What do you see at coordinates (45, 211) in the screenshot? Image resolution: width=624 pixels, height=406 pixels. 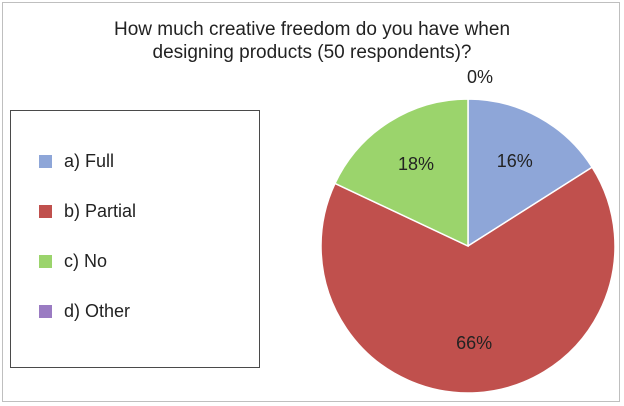 I see `legend-swatch-partial` at bounding box center [45, 211].